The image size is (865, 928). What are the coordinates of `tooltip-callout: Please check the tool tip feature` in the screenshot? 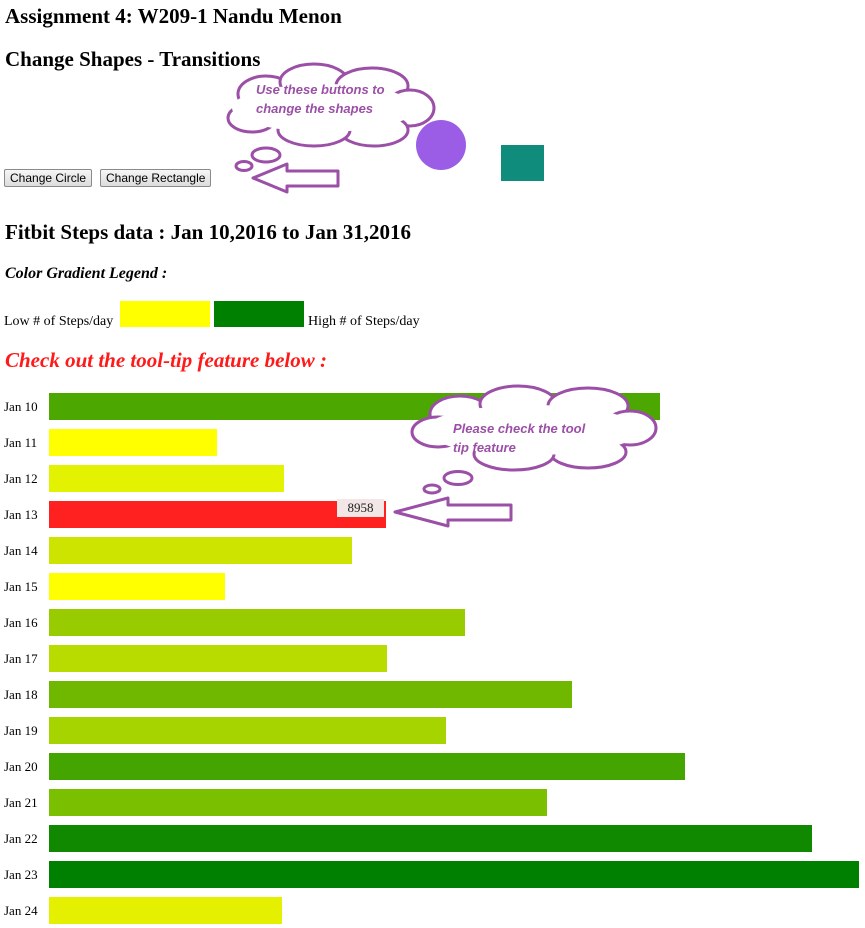 It's located at (534, 439).